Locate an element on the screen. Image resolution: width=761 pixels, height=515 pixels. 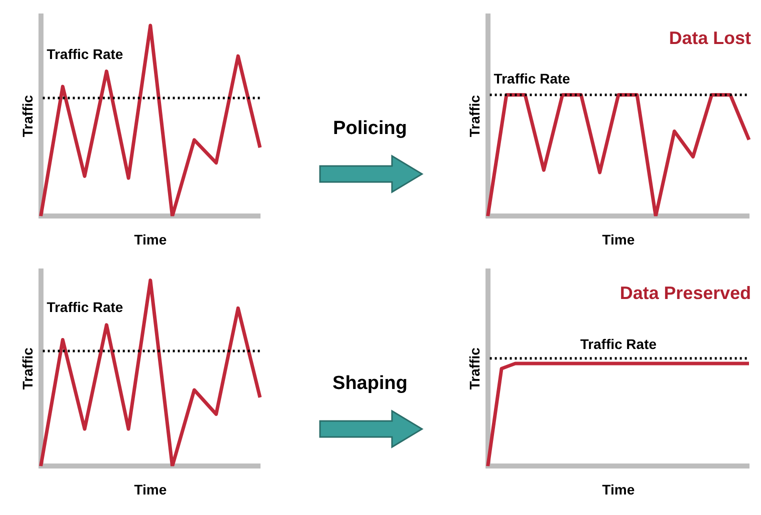
text: Data Preserved is located at coordinates (685, 292).